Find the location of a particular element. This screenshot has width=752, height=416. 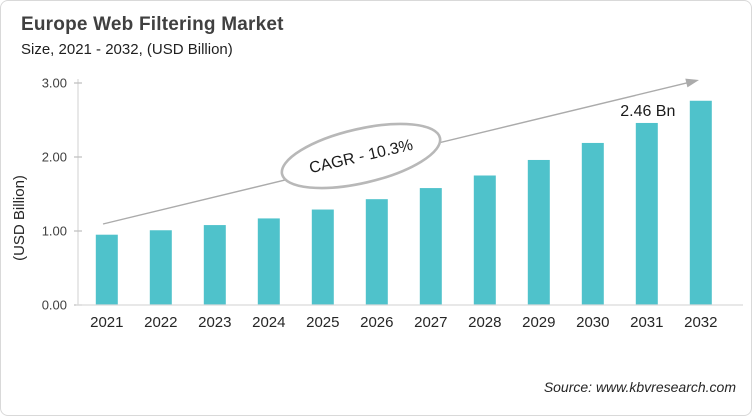

chart-subtitle: Size, 2021 - 2032, (USD Billion) is located at coordinates (127, 49).